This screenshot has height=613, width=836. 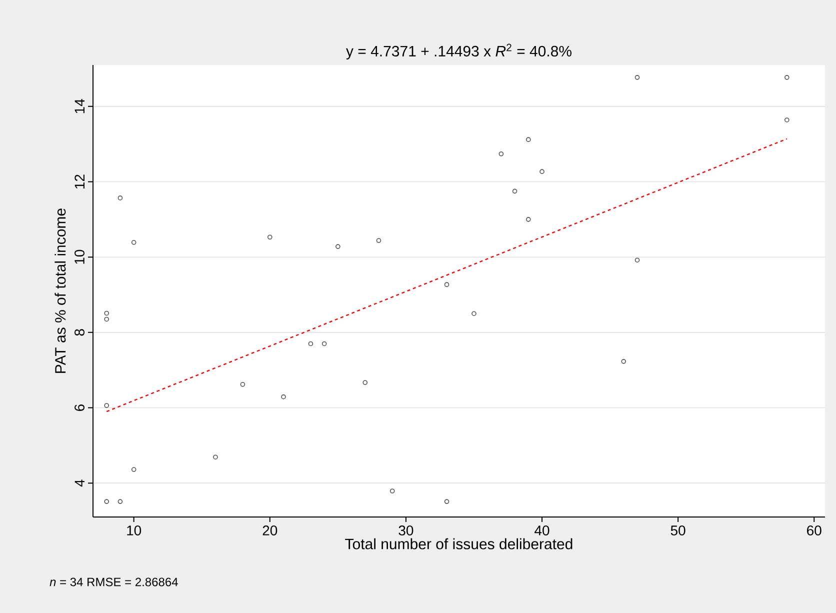 What do you see at coordinates (542, 531) in the screenshot?
I see `x-tick-label: 40` at bounding box center [542, 531].